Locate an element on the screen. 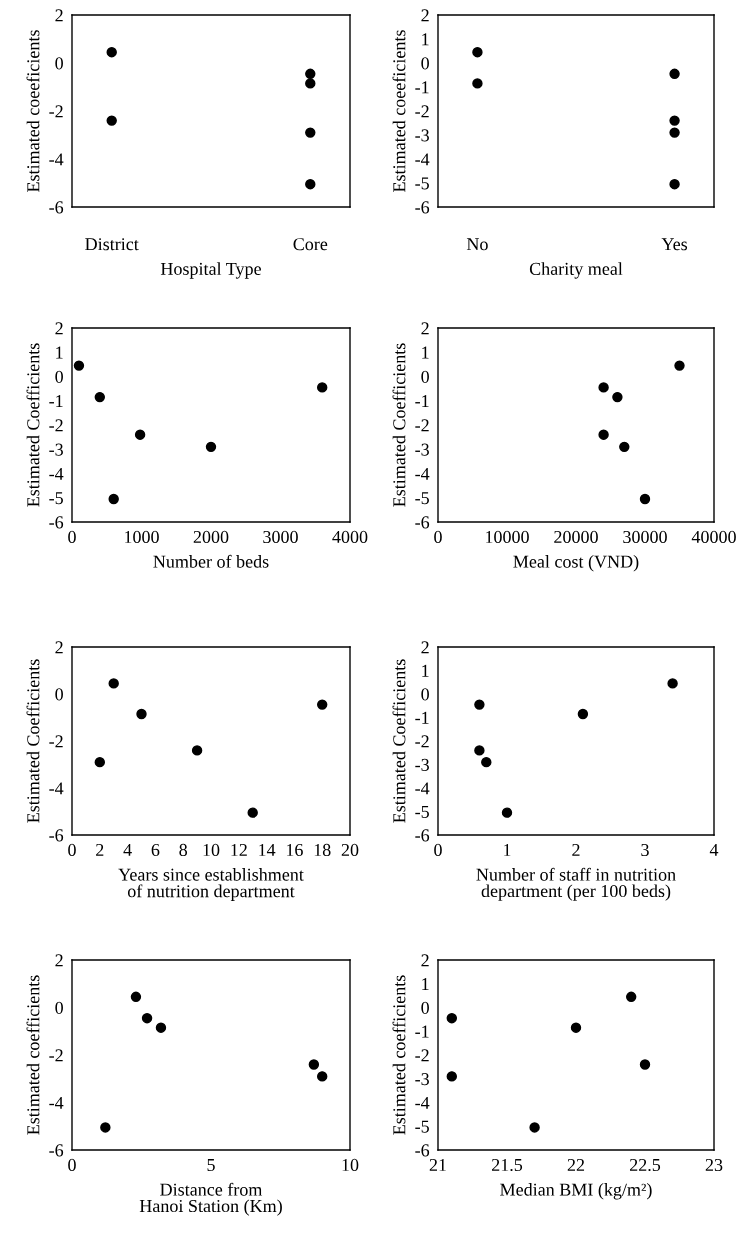  x-tick-label: 1000 is located at coordinates (142, 537).